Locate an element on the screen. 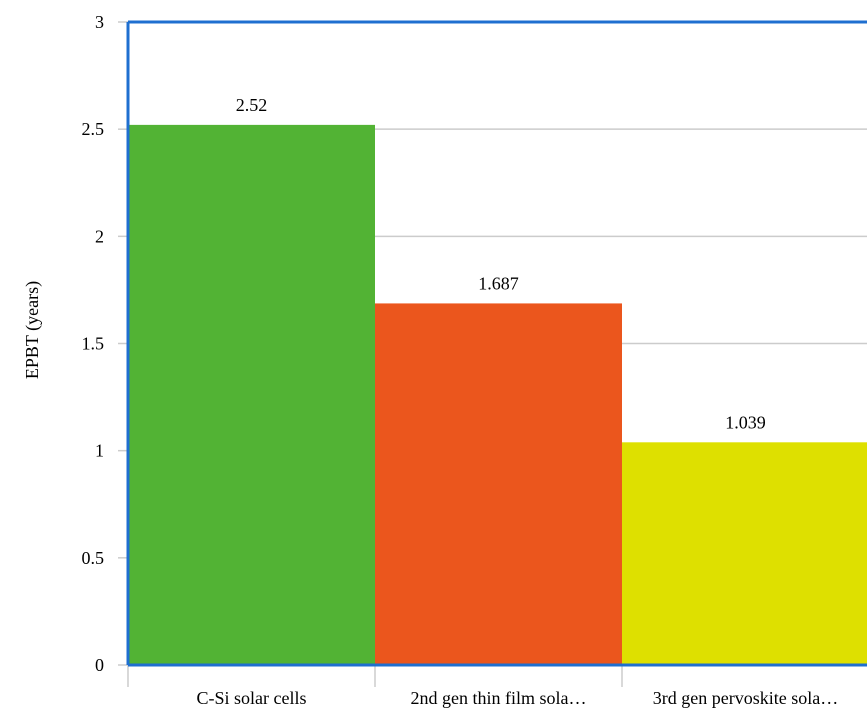  y-tick-label: 2 is located at coordinates (99, 236).